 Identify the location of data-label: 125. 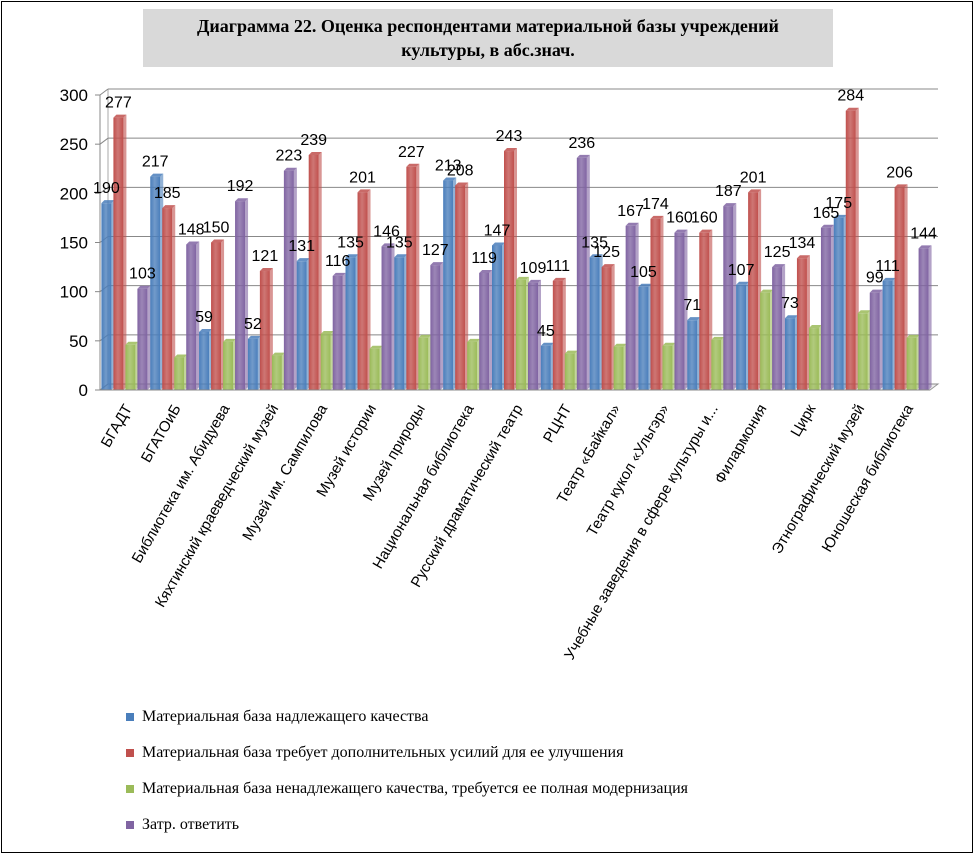
(777, 252).